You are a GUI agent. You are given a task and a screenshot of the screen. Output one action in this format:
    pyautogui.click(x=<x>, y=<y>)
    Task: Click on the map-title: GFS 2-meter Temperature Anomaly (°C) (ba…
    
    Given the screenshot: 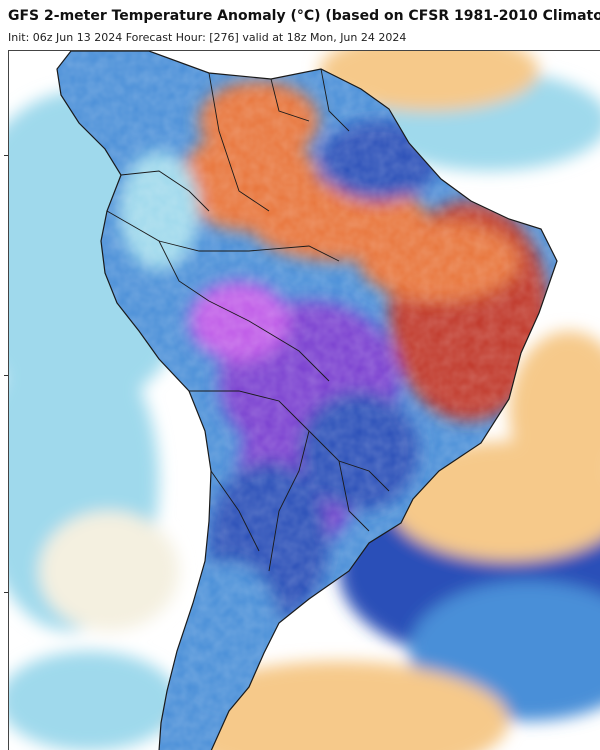 What is the action you would take?
    pyautogui.click(x=304, y=16)
    